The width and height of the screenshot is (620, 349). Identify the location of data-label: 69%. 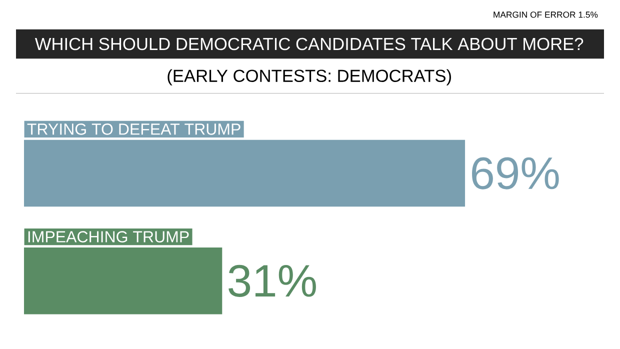
(515, 173).